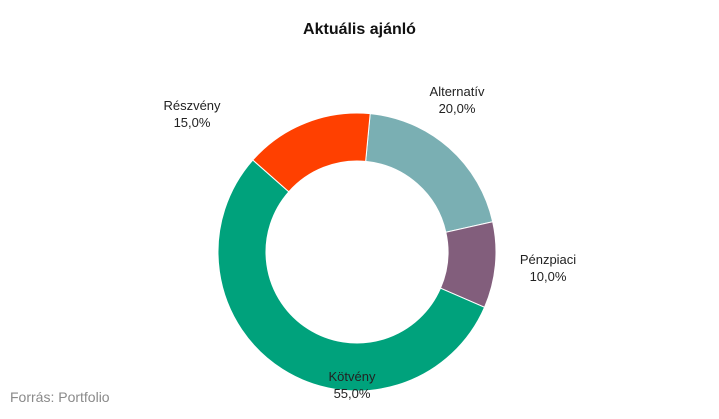 This screenshot has width=719, height=419. I want to click on slice-value-label: 10,0%, so click(548, 276).